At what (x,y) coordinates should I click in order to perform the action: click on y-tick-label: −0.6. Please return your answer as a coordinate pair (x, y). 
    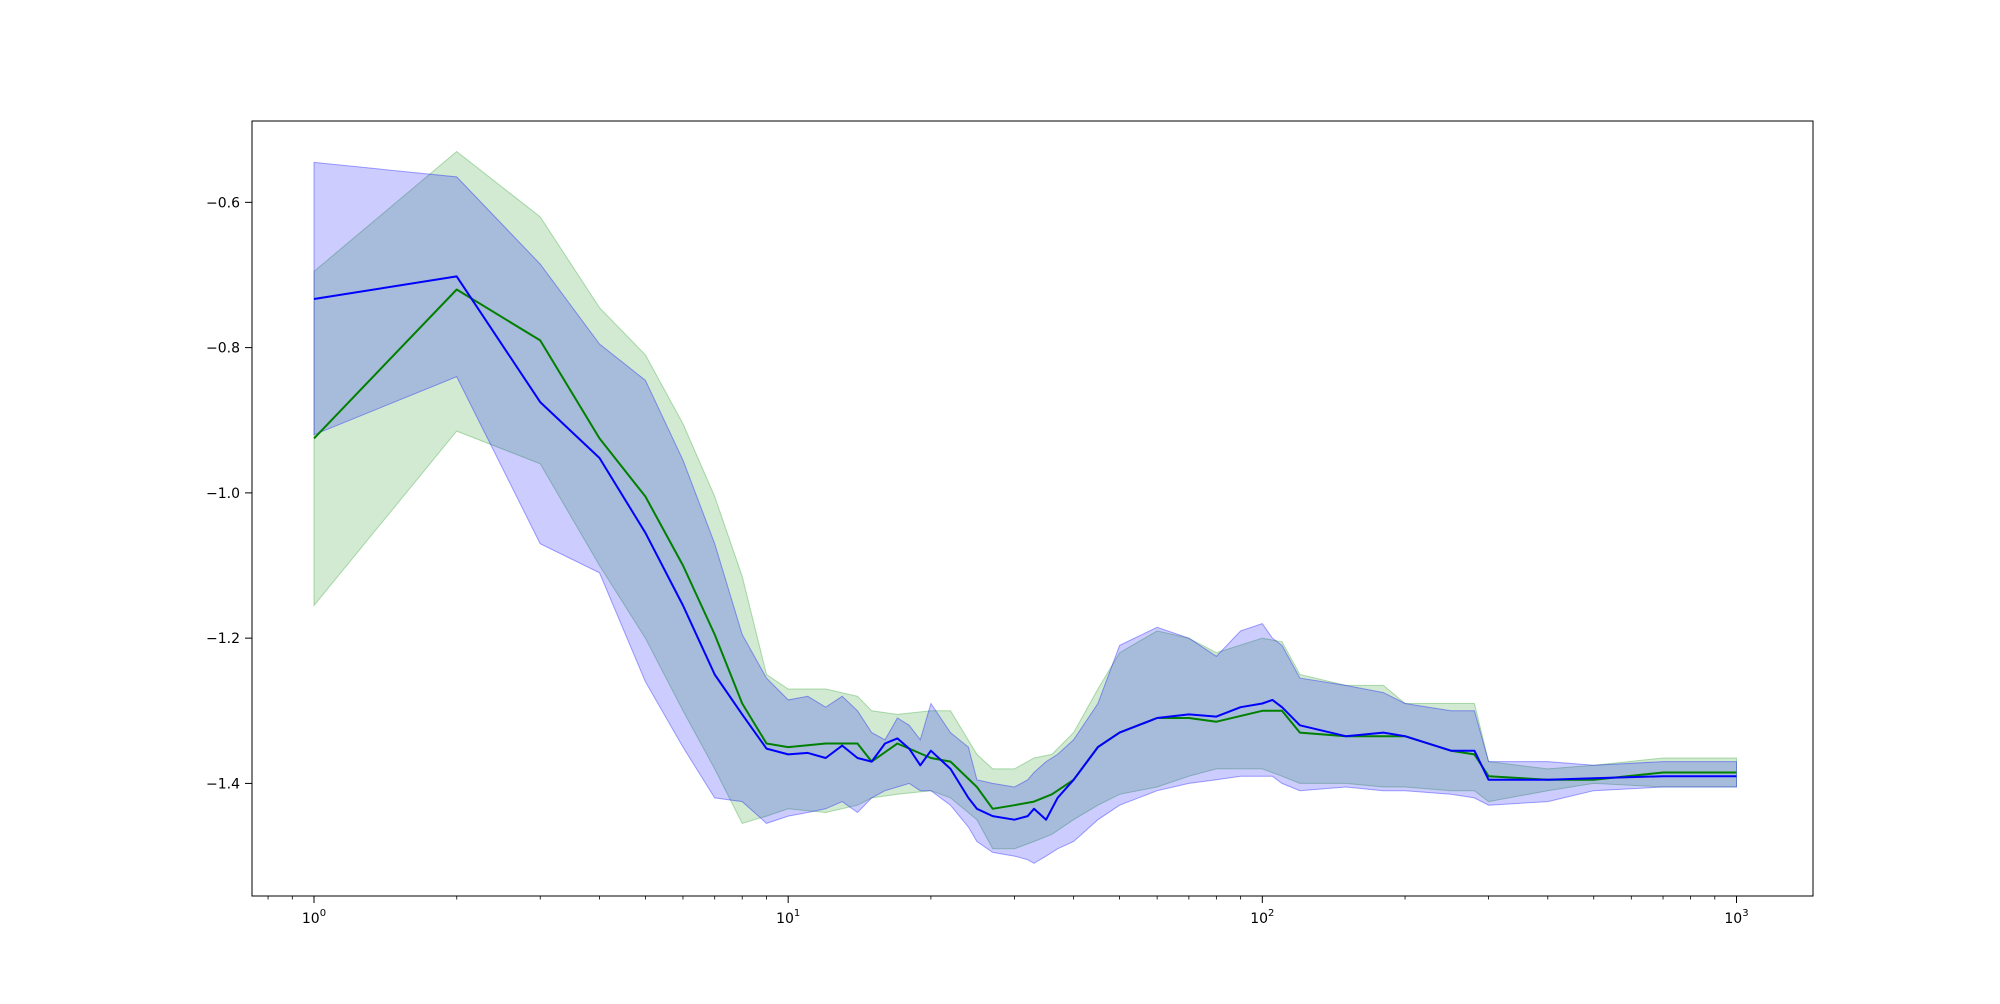
    Looking at the image, I should click on (223, 203).